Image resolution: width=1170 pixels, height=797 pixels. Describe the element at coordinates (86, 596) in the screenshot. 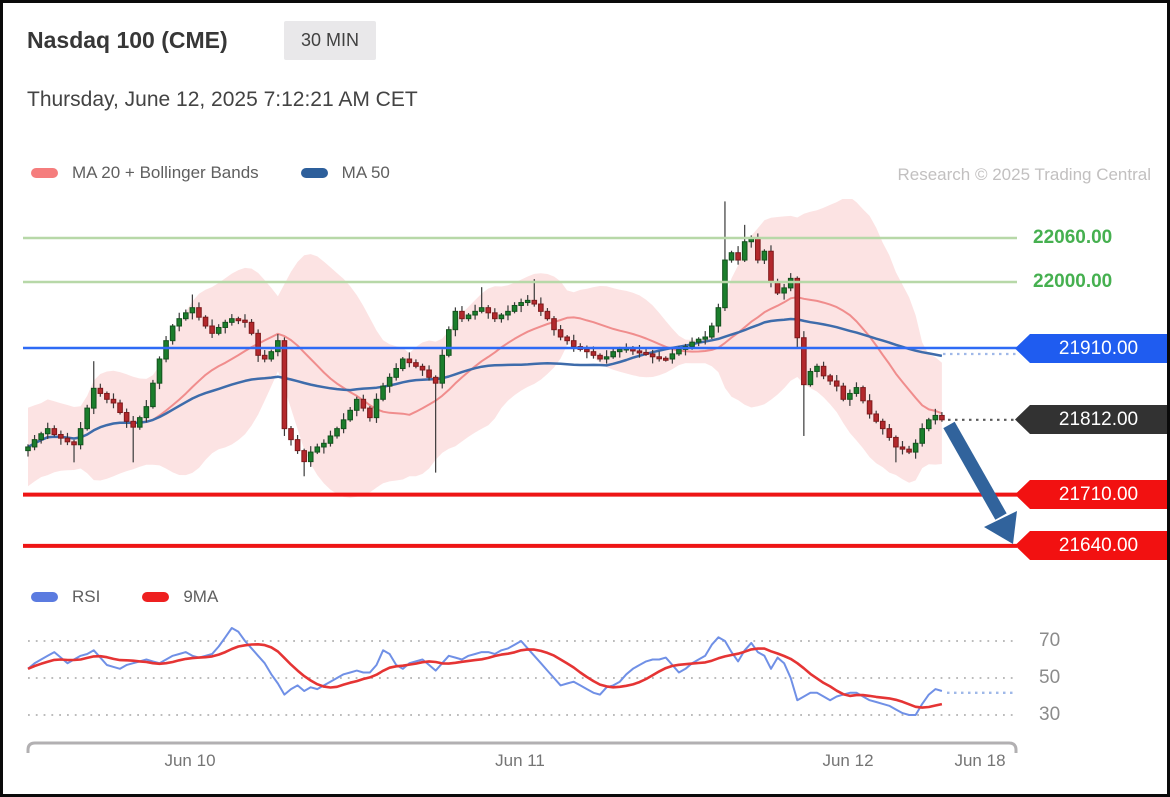

I see `rsi-legend-label: RSI` at that location.